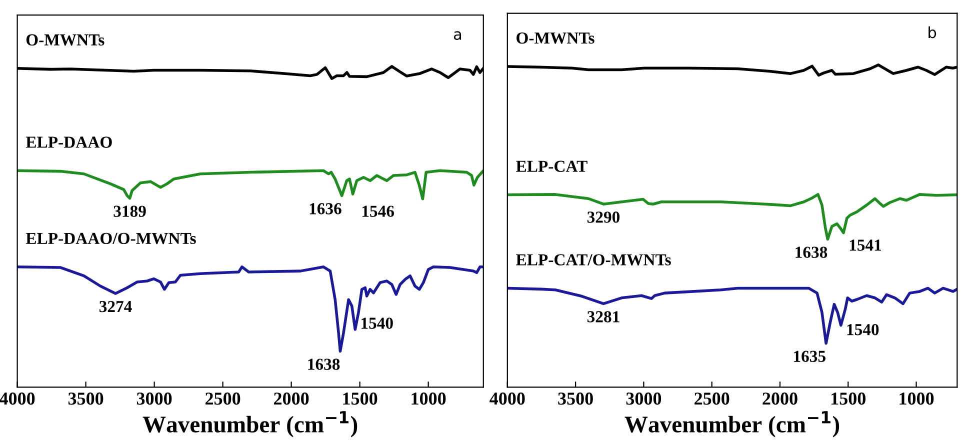 This screenshot has height=444, width=961. I want to click on text: b, so click(932, 32).